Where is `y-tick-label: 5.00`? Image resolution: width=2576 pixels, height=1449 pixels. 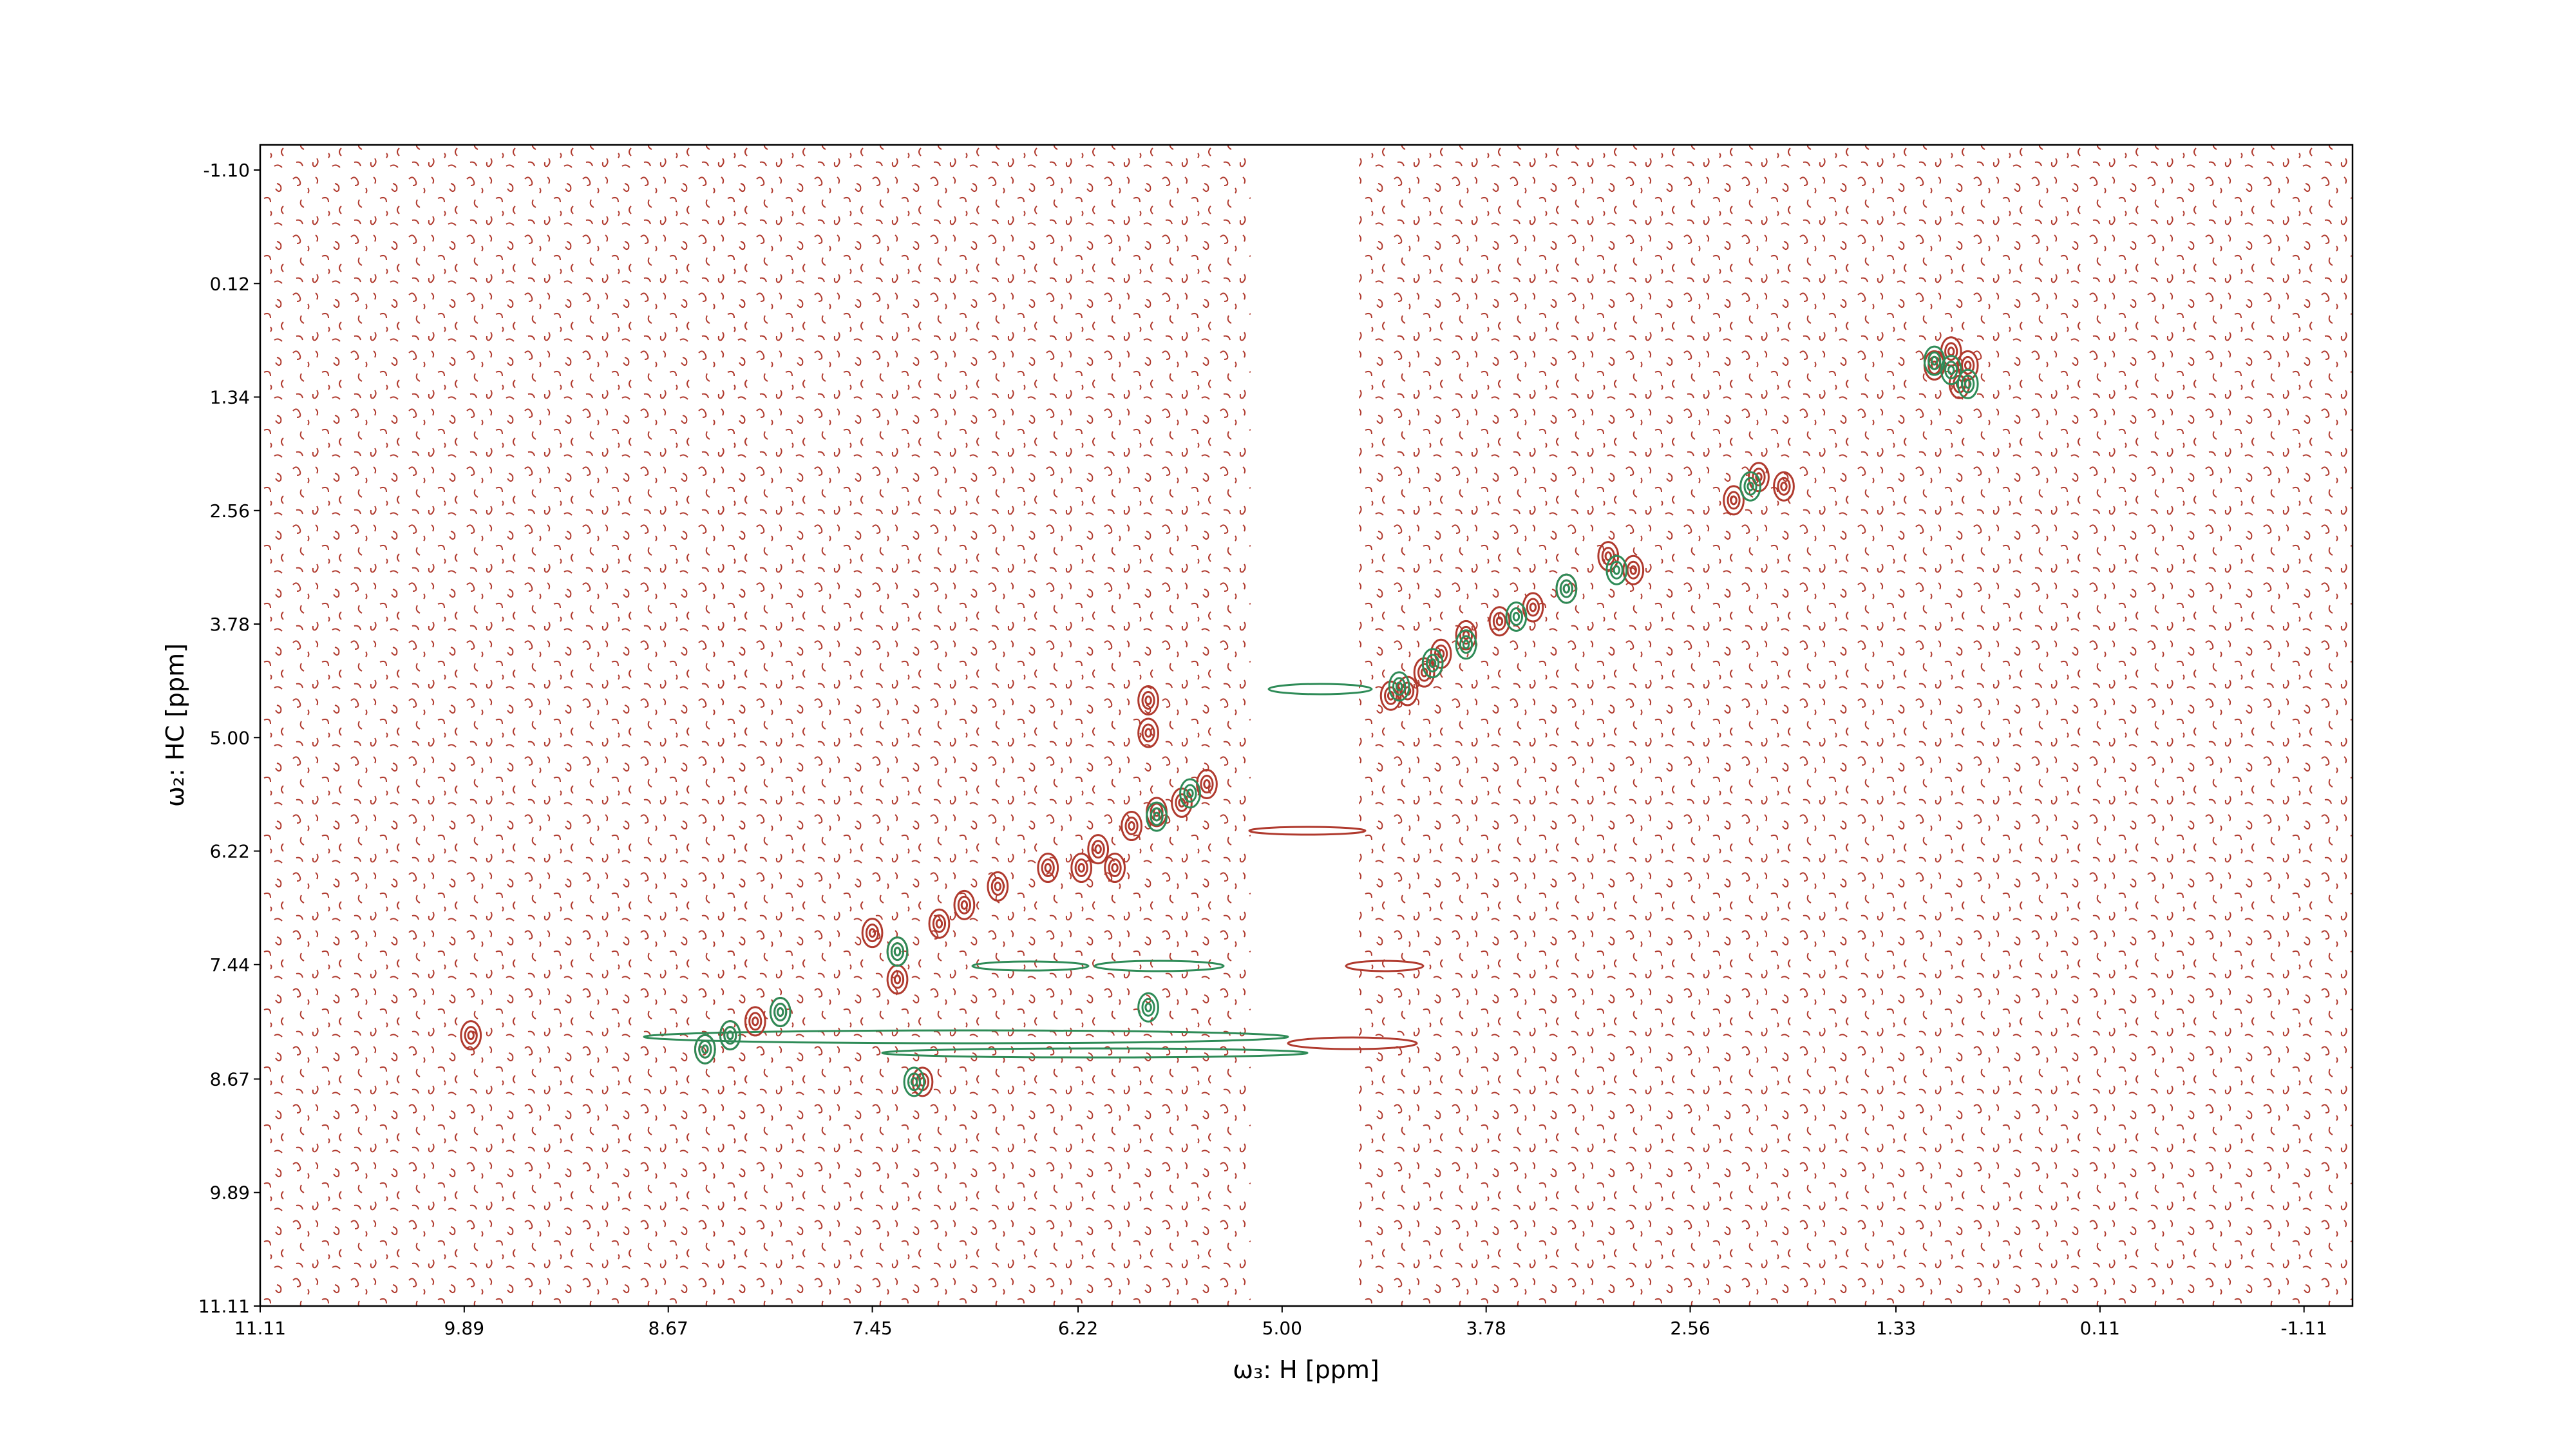
y-tick-label: 5.00 is located at coordinates (230, 738).